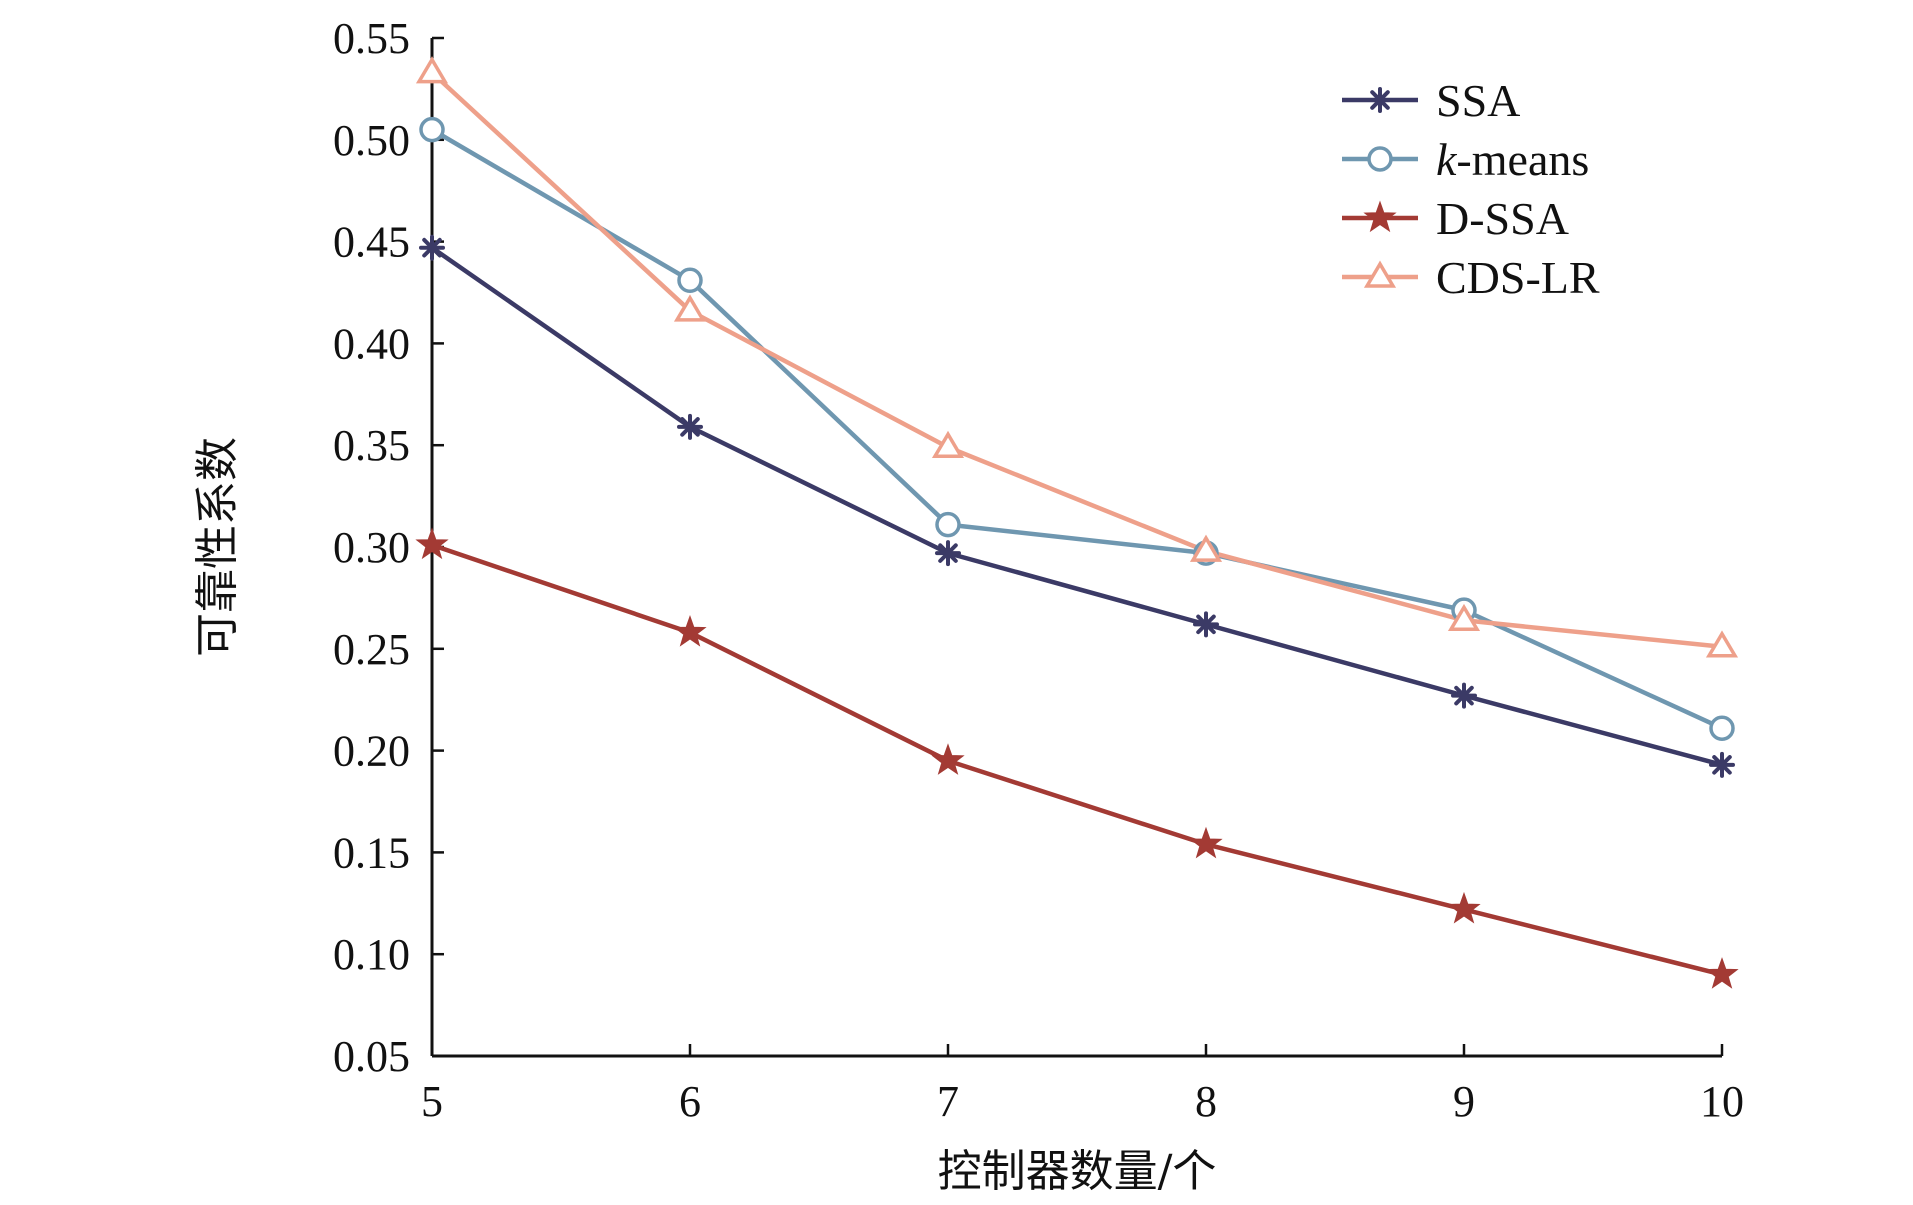 This screenshot has width=1913, height=1205. What do you see at coordinates (948, 1101) in the screenshot?
I see `x-tick-label: 7` at bounding box center [948, 1101].